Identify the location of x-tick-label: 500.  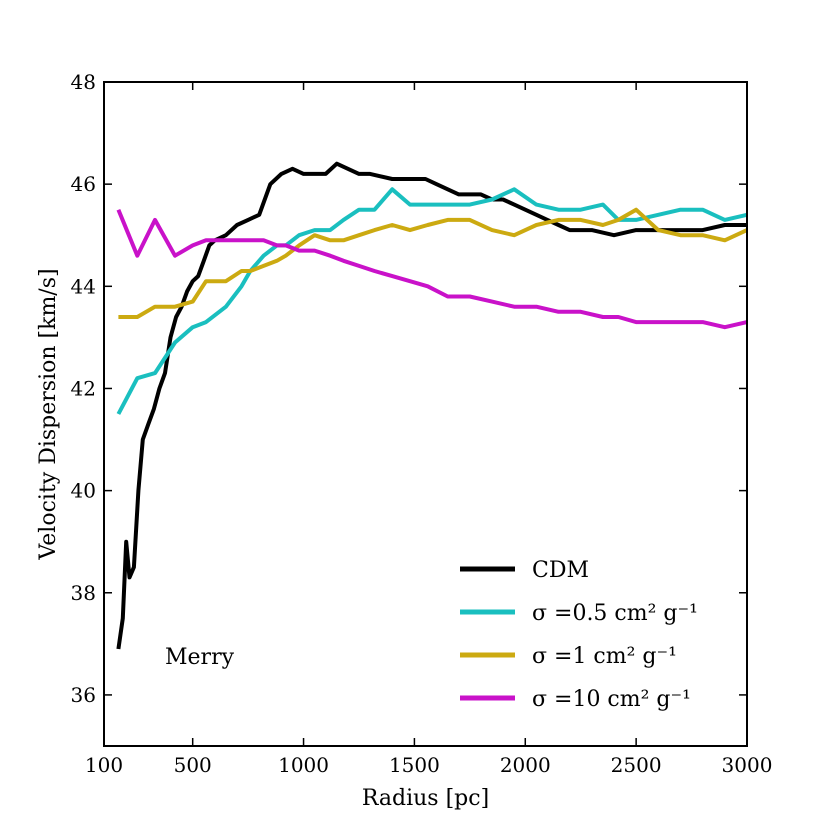
(193, 765).